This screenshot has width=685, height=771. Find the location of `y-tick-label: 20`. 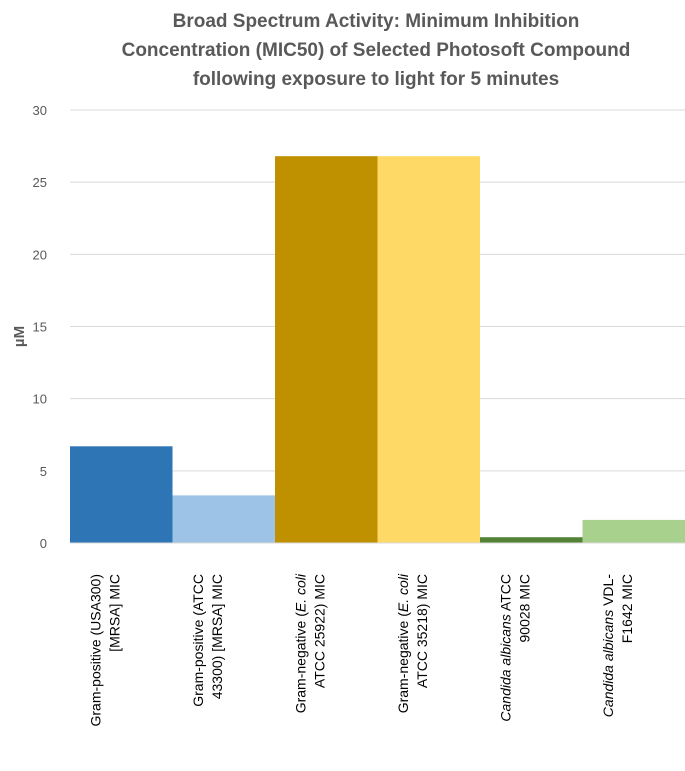

y-tick-label: 20 is located at coordinates (40, 254).